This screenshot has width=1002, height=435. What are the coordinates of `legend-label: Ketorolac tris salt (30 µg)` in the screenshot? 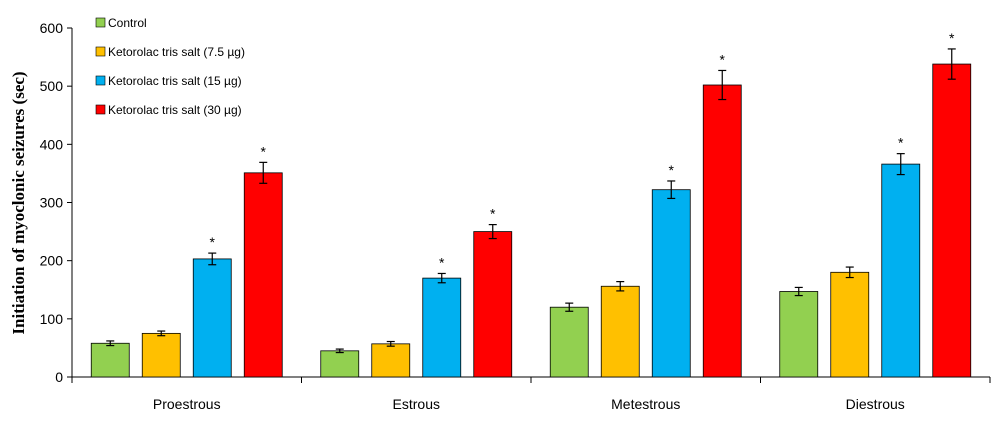 It's located at (175, 110).